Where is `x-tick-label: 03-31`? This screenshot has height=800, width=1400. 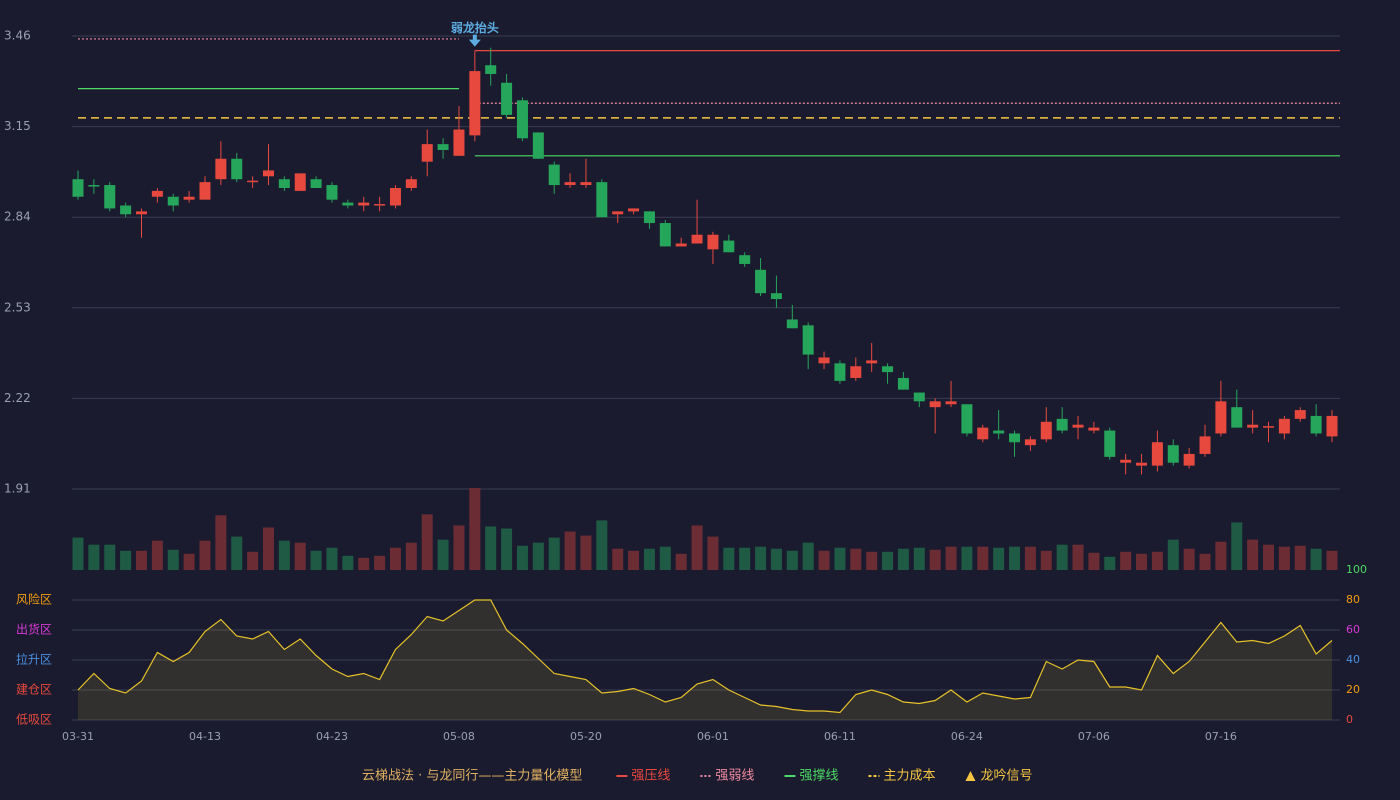
x-tick-label: 03-31 is located at coordinates (78, 736).